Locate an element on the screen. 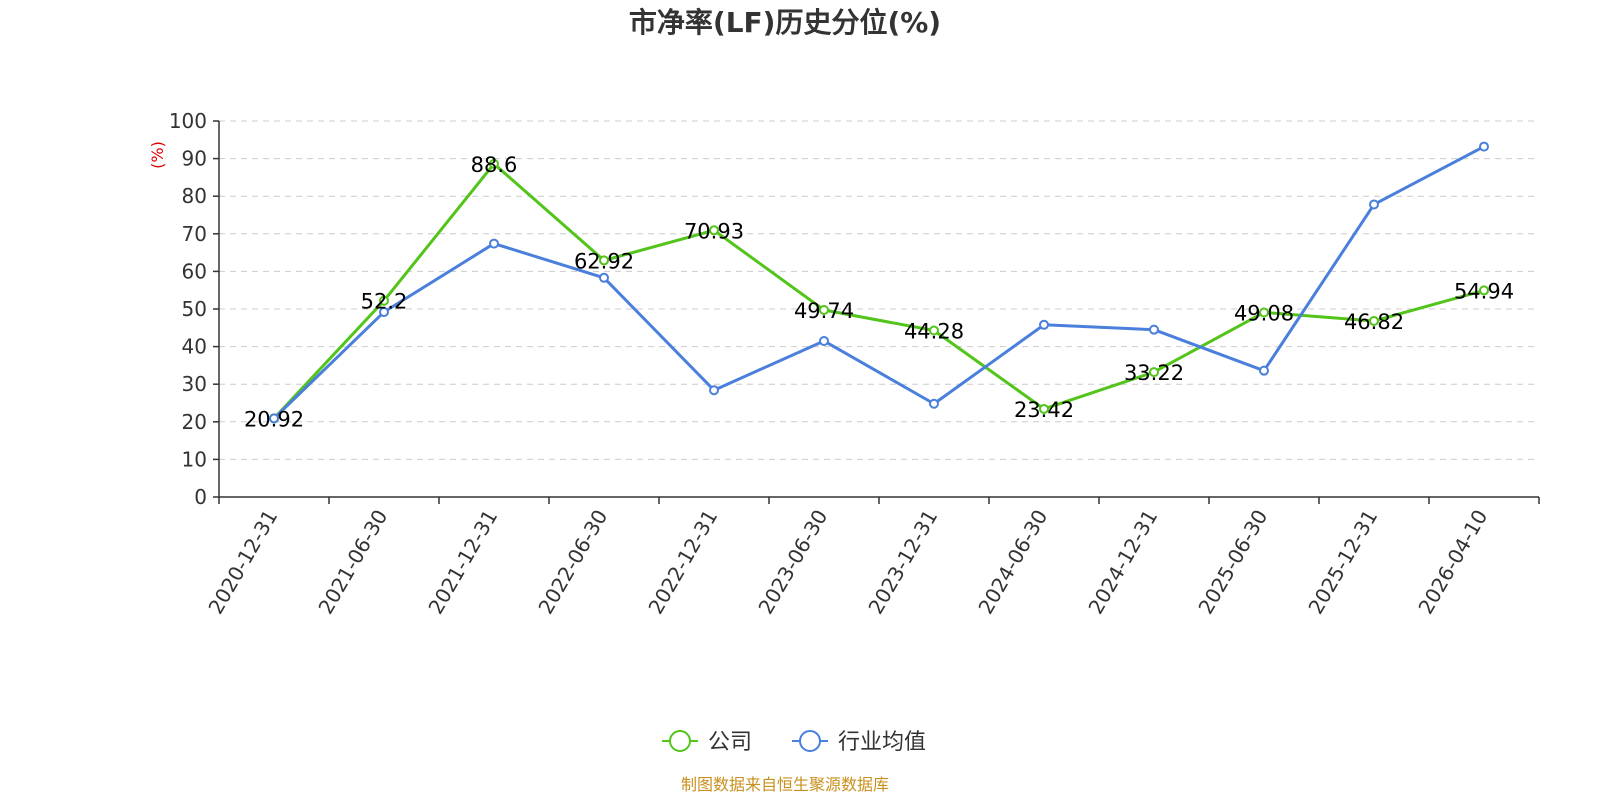 This screenshot has height=800, width=1600. data-label: 49.08 is located at coordinates (1264, 313).